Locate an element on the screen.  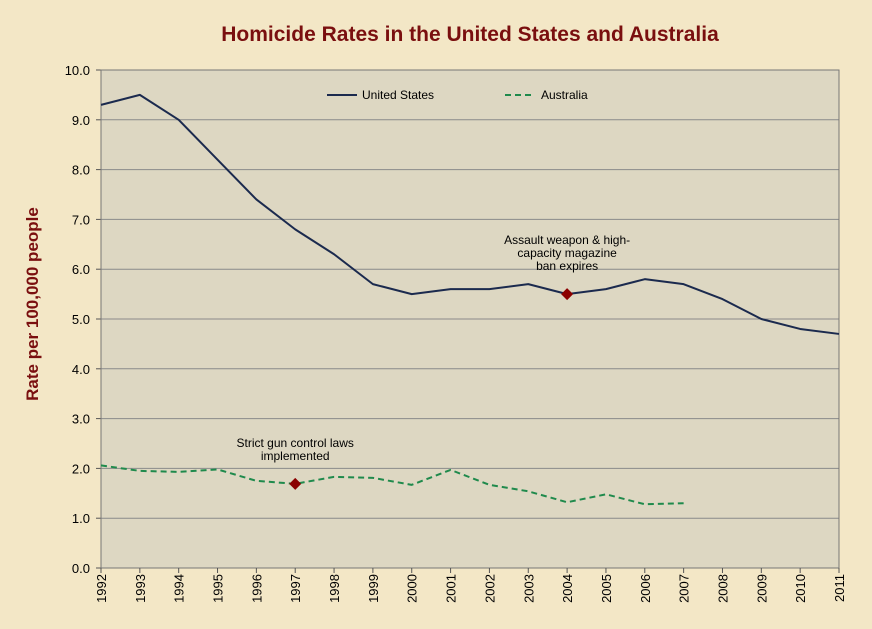
x-tick-label: 1995 is located at coordinates (218, 588).